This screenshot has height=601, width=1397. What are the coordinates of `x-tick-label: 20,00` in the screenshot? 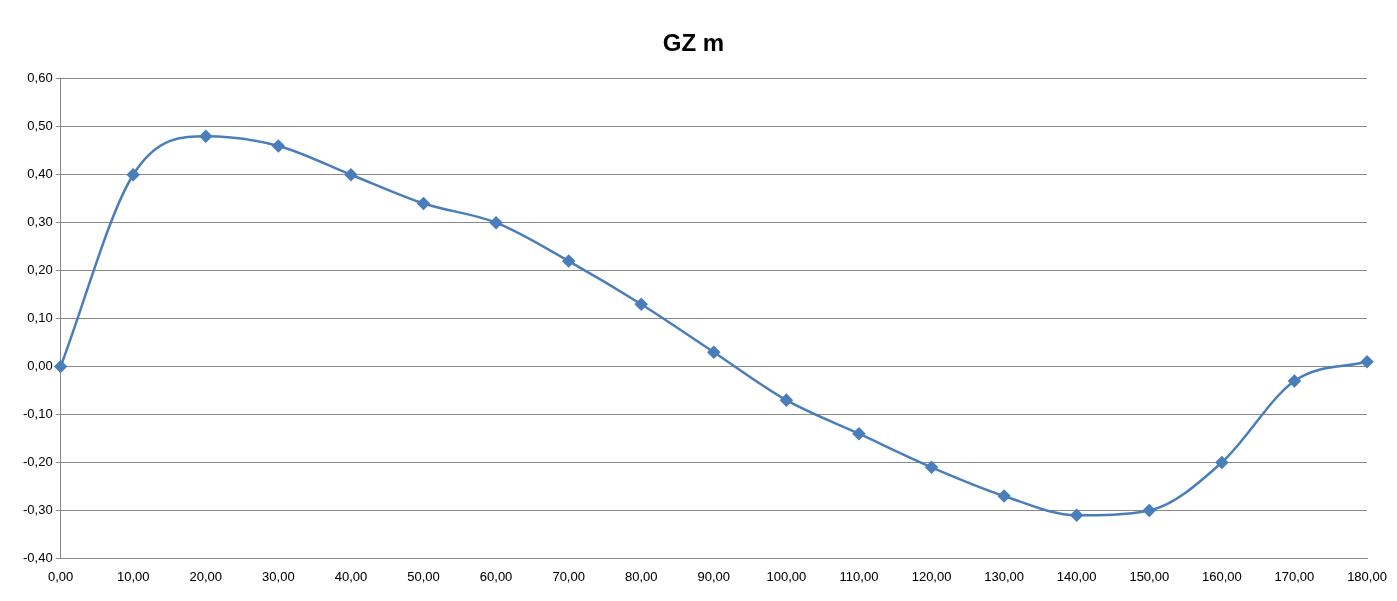 It's located at (206, 576).